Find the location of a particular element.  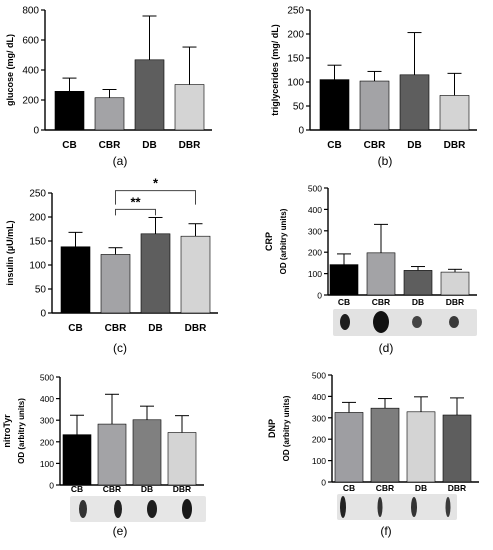

blot-bands-crp is located at coordinates (399, 322).